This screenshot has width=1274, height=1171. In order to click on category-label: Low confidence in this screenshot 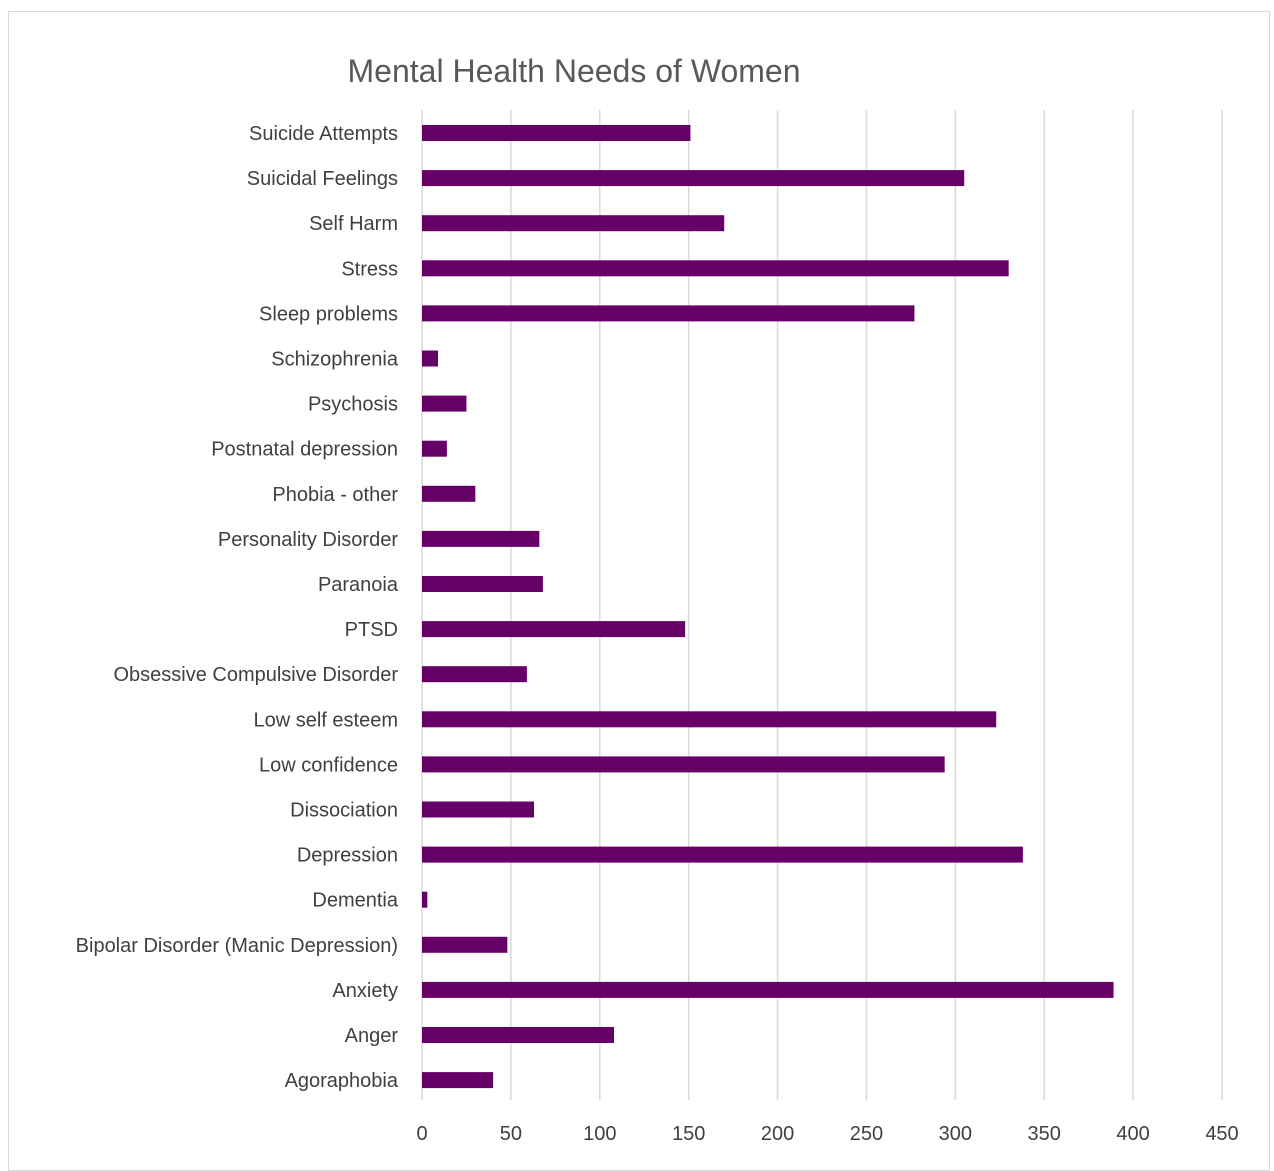, I will do `click(328, 765)`.